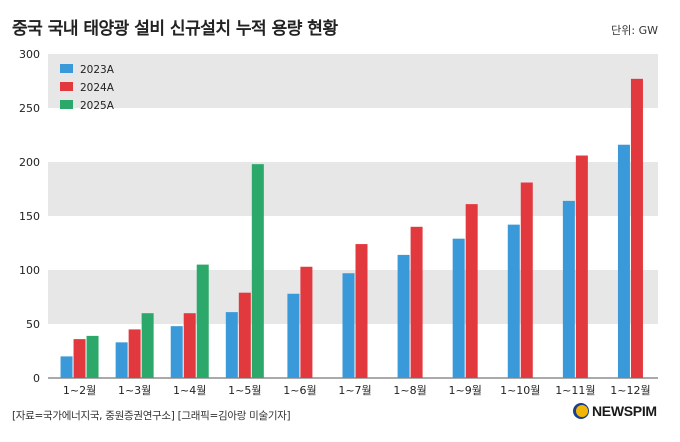 Image resolution: width=680 pixels, height=442 pixels. I want to click on x-tick-label: 1~2월, so click(79, 390).